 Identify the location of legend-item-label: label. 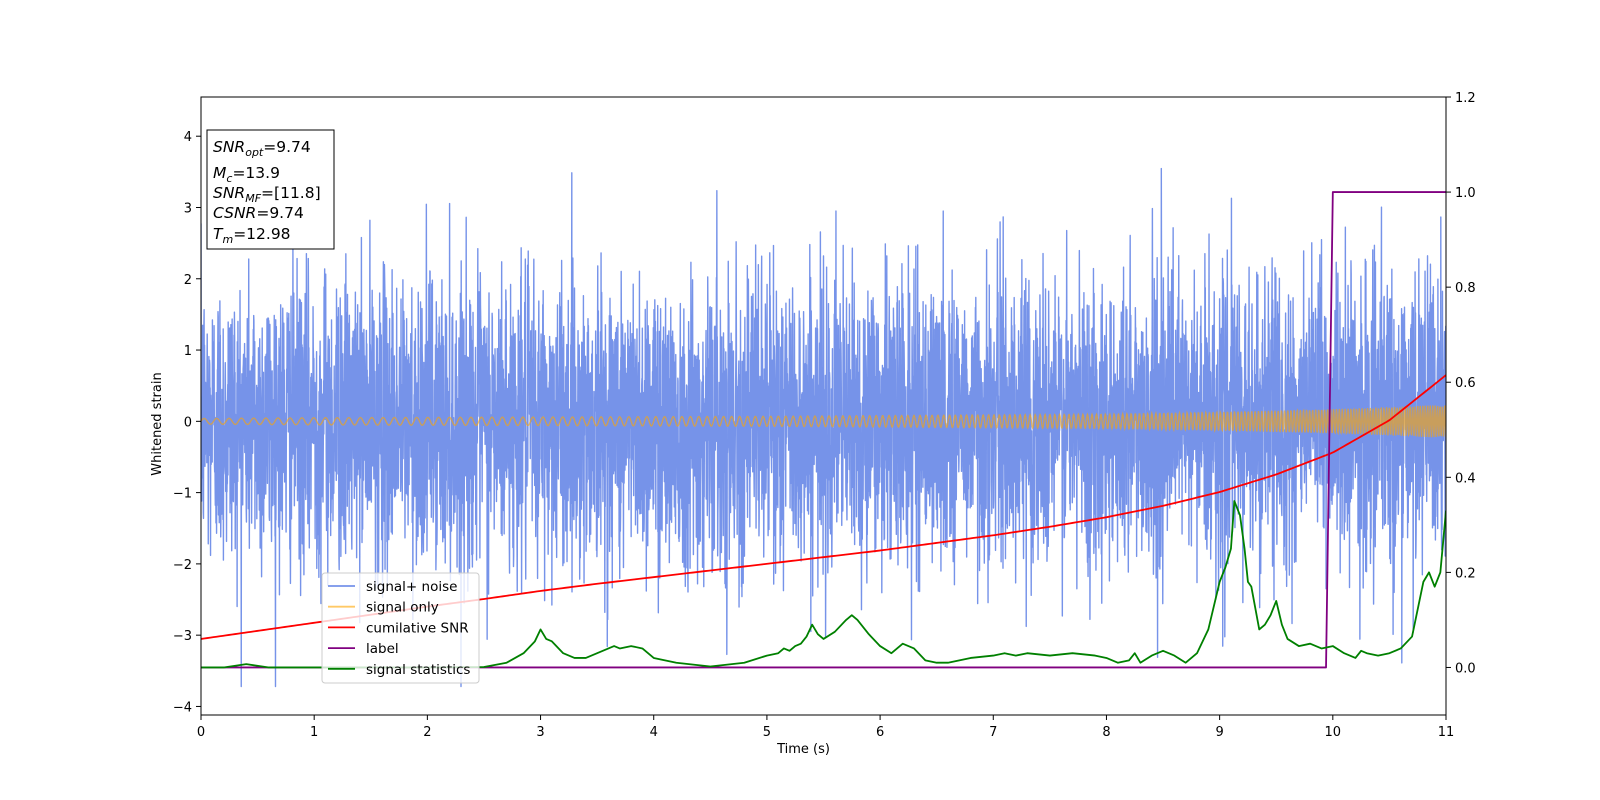
(363, 649).